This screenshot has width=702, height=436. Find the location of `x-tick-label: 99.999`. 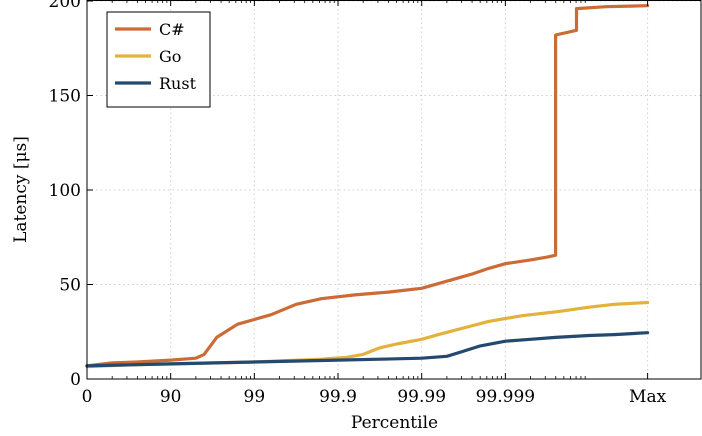

x-tick-label: 99.999 is located at coordinates (505, 397).